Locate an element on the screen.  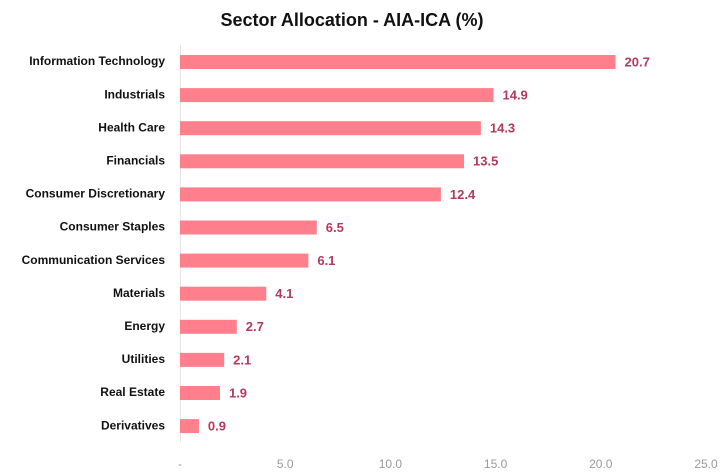
x-tick-label: 15.0 is located at coordinates (496, 464).